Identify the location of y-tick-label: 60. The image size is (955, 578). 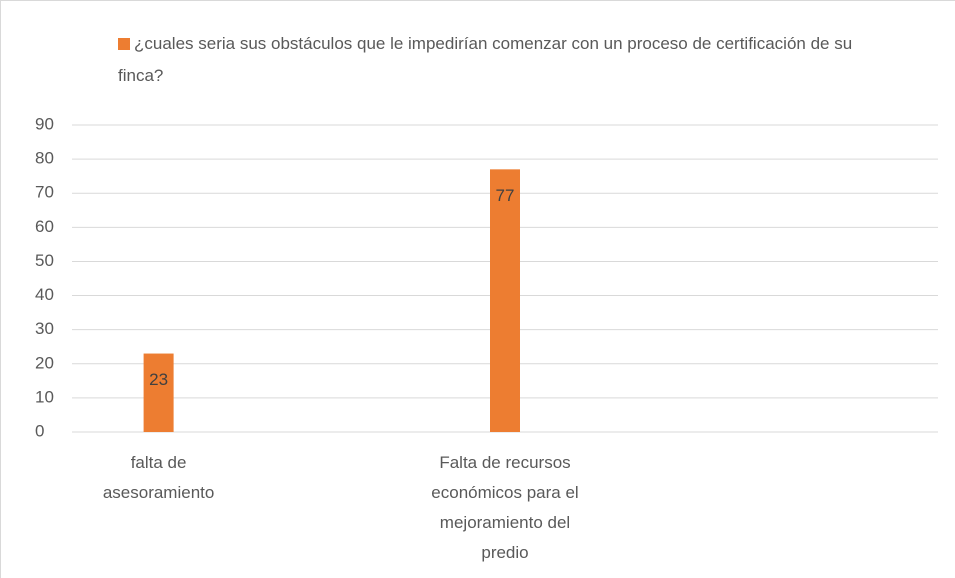
(44, 226).